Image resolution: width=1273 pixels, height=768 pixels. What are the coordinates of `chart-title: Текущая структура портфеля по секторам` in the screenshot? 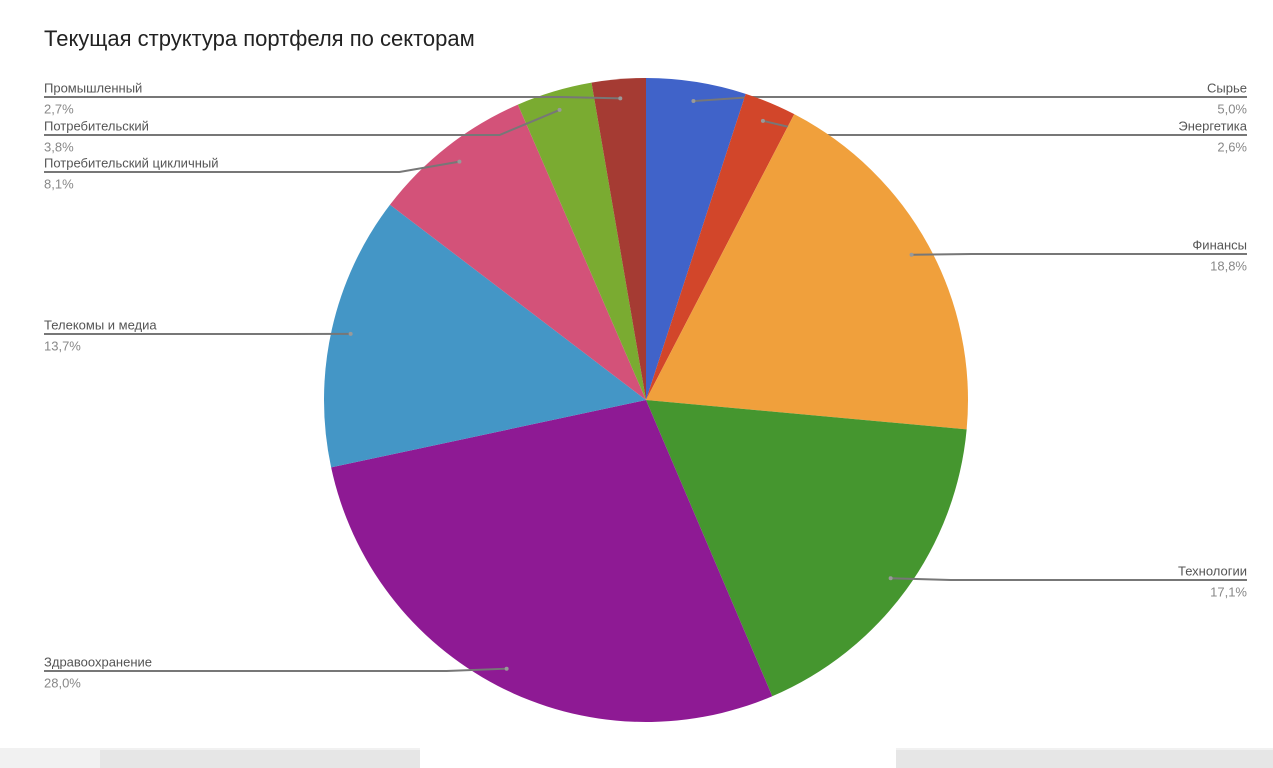 It's located at (259, 38).